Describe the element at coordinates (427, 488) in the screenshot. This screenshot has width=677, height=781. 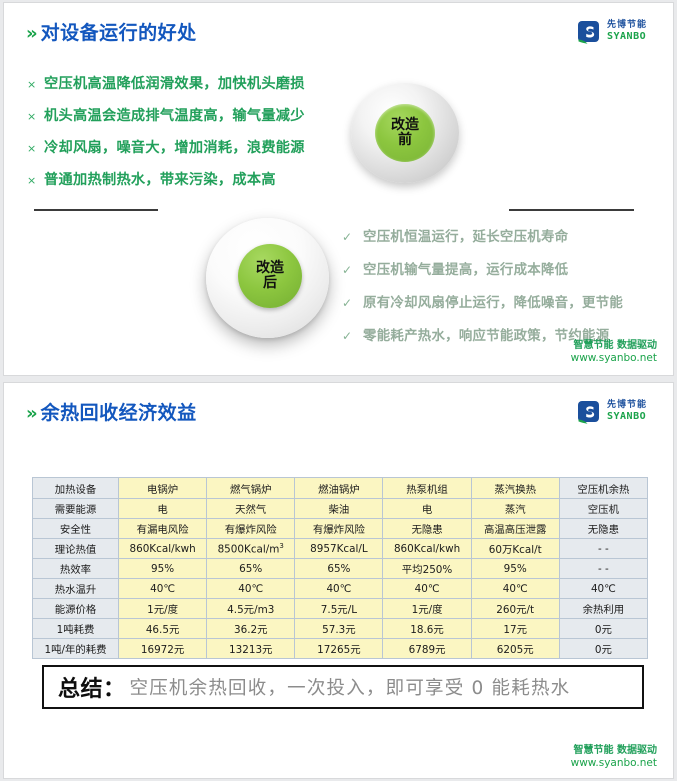
I see `table-cell: 热泵机组` at that location.